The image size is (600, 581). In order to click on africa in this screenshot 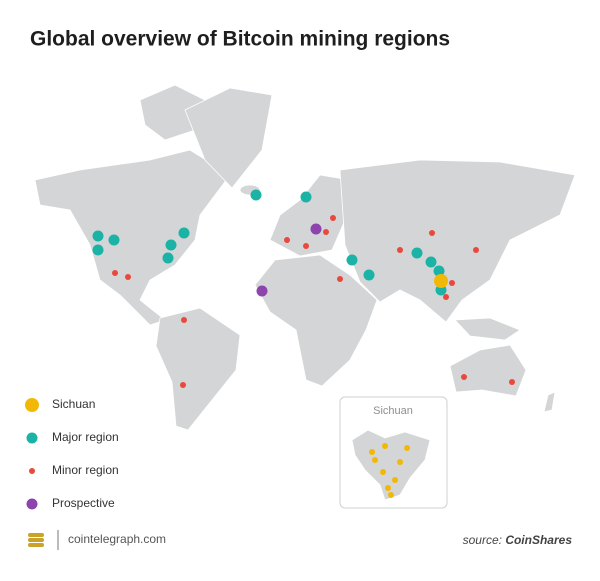, I will do `click(316, 320)`.